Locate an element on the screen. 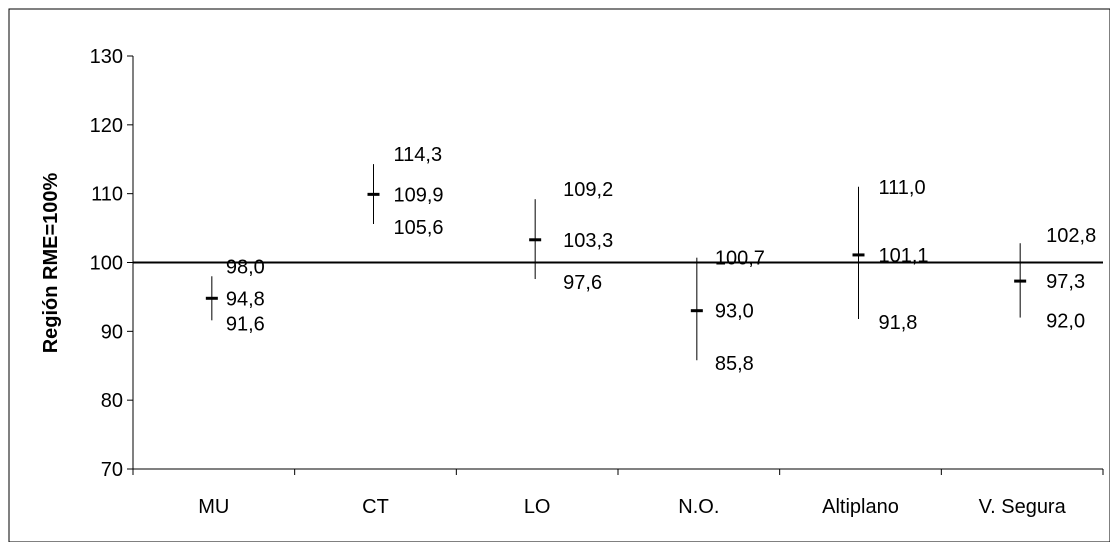 This screenshot has height=542, width=1110. estimate-value-label: 109,9 is located at coordinates (419, 195).